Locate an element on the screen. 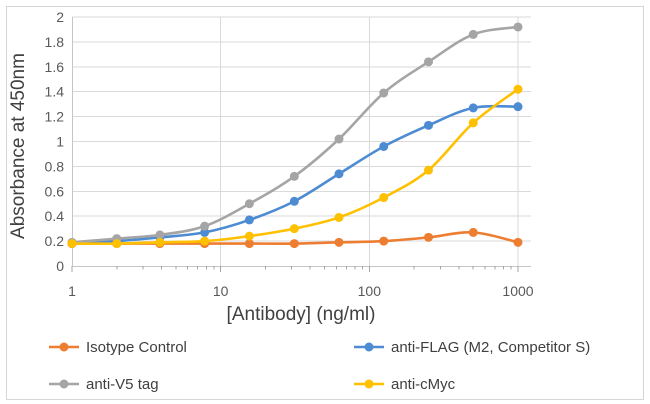  y-tick-label: 1.6 is located at coordinates (55, 67).